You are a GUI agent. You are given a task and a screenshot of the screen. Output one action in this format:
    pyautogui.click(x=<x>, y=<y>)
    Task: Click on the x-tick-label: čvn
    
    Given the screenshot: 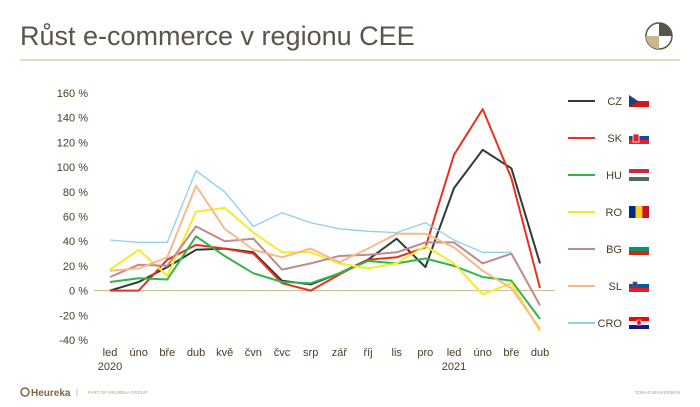 What is the action you would take?
    pyautogui.click(x=253, y=353)
    